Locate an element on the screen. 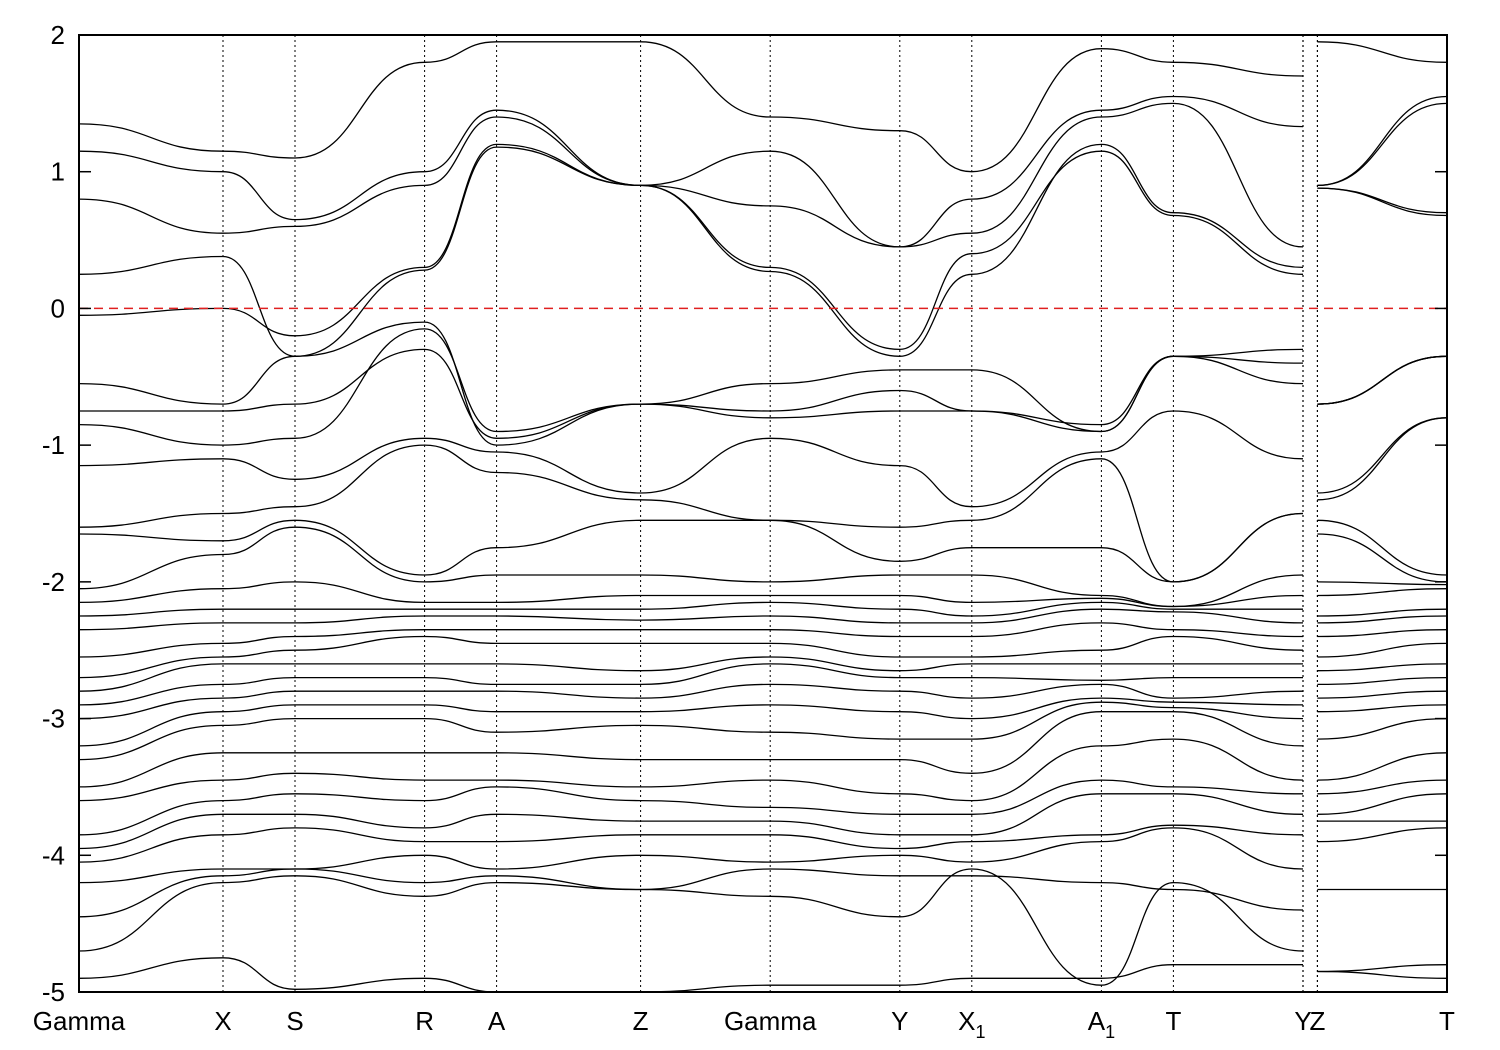  x-tick-label: X is located at coordinates (222, 1021).